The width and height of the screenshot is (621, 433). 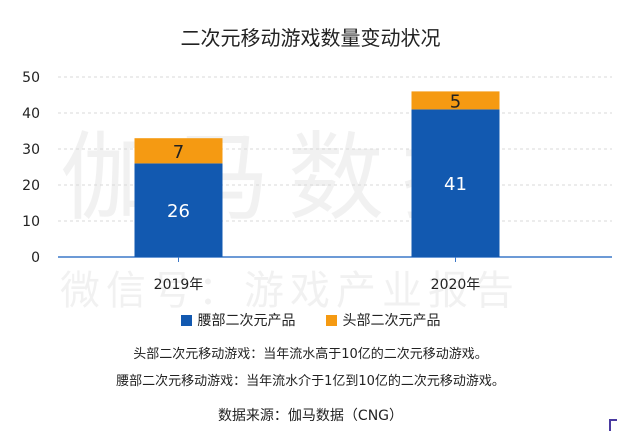 I want to click on x-tick-label: 2020年, so click(x=456, y=285).